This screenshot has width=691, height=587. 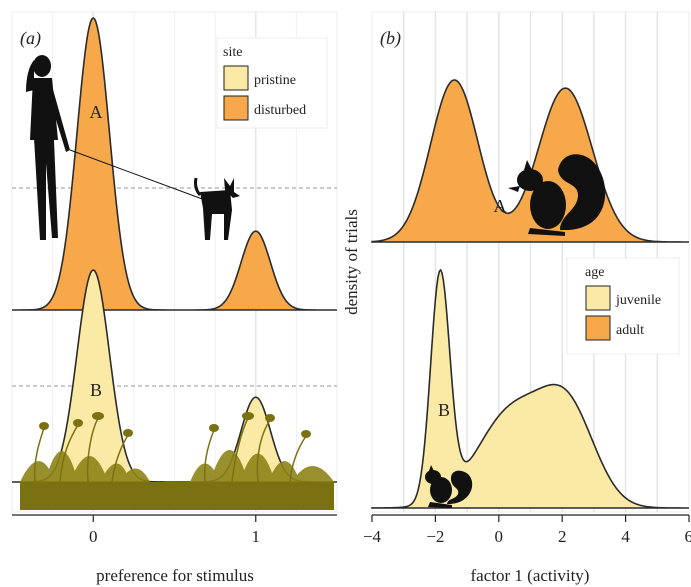 I want to click on legend-swatch-juvenile, so click(x=598, y=298).